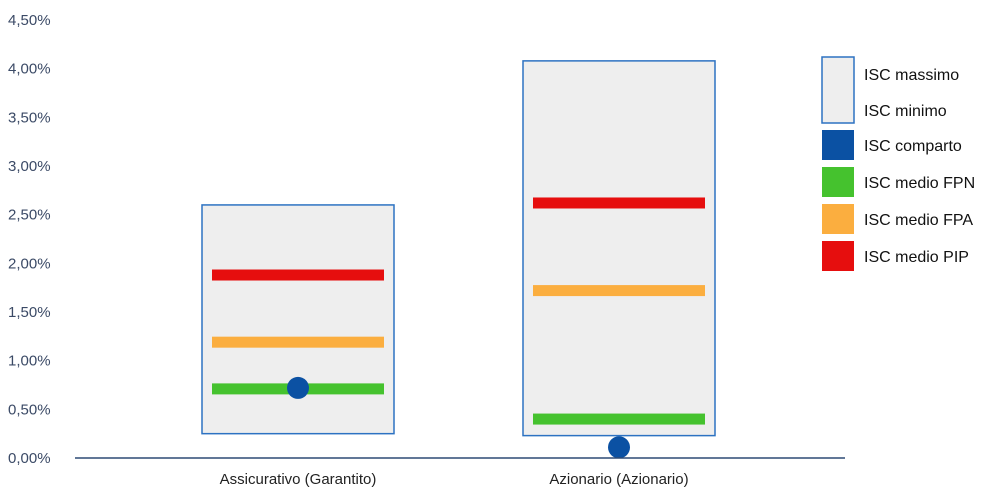  Describe the element at coordinates (916, 257) in the screenshot. I see `legend-label-isc-medio-pip: ISC medio PIP` at that location.